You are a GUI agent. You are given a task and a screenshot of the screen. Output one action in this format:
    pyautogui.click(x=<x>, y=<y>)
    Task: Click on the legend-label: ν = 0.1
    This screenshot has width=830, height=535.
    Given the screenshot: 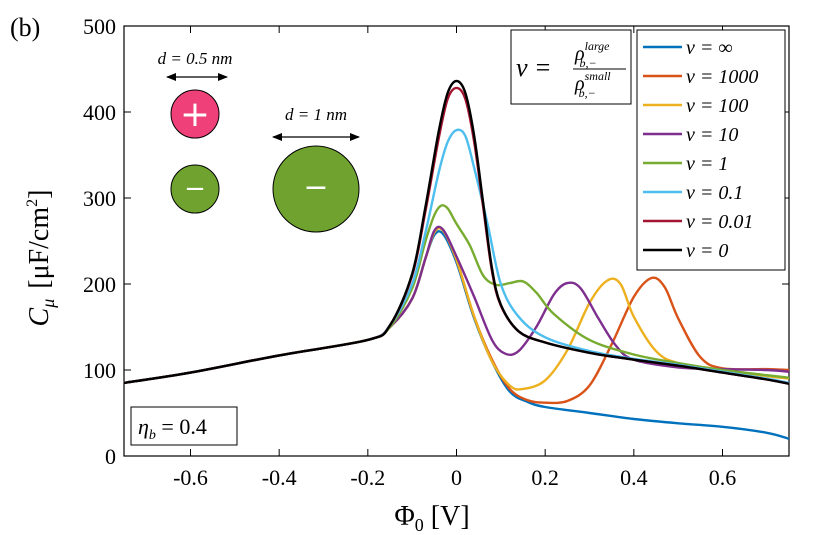 What is the action you would take?
    pyautogui.click(x=714, y=193)
    